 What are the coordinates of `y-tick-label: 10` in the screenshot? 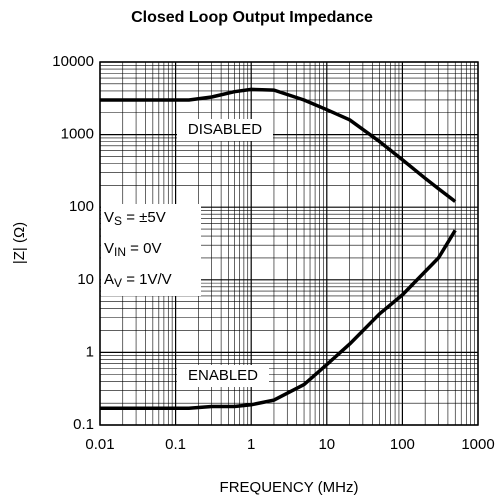 It's located at (85, 279).